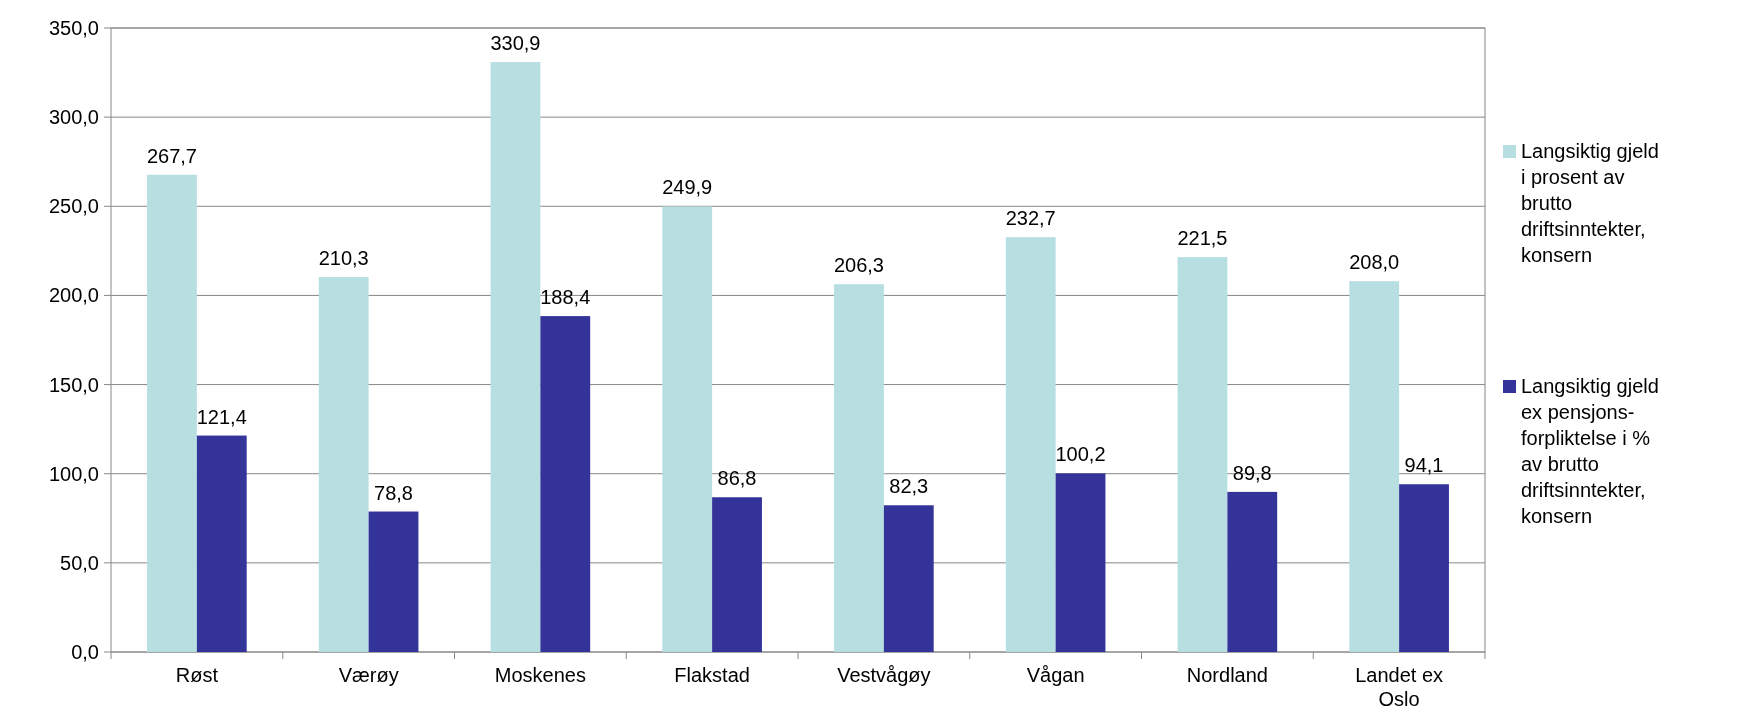 The height and width of the screenshot is (720, 1737). Describe the element at coordinates (1227, 675) in the screenshot. I see `x-tick-label: Nordland` at that location.